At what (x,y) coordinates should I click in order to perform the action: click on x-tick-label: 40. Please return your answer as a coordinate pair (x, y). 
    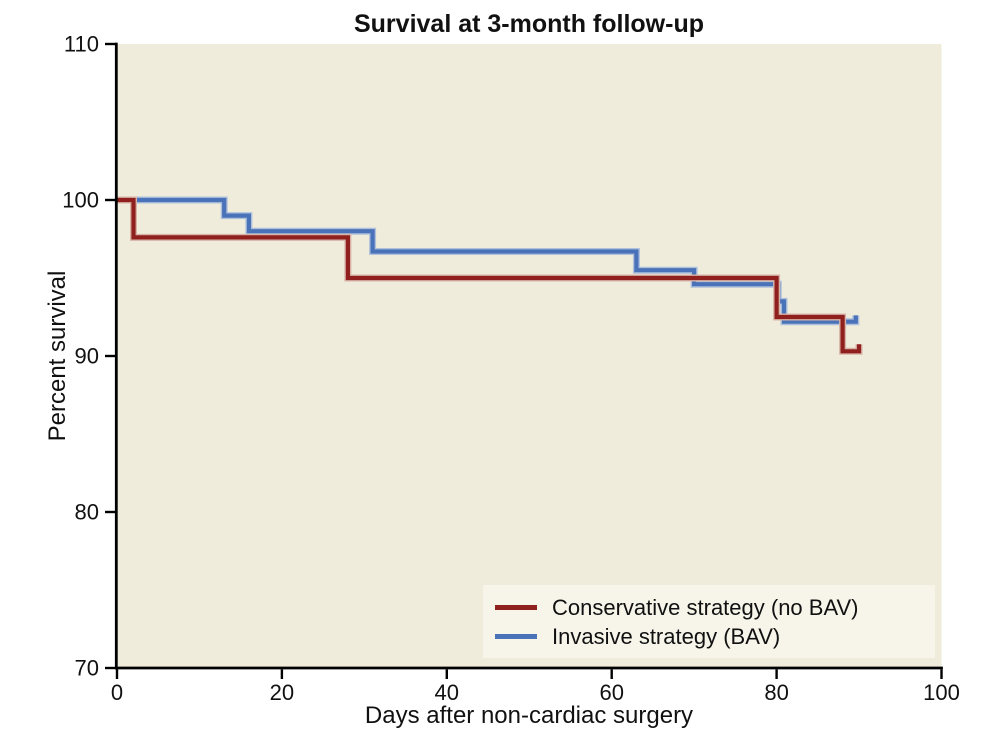
    Looking at the image, I should click on (447, 692).